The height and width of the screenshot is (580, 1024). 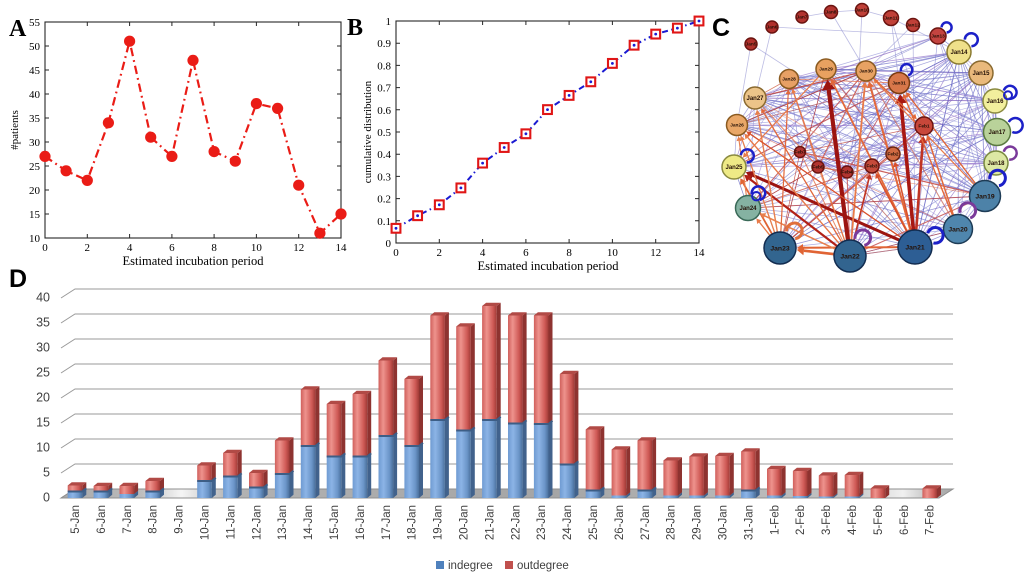 What do you see at coordinates (231, 522) in the screenshot?
I see `svg-text: 11-Jan` at bounding box center [231, 522].